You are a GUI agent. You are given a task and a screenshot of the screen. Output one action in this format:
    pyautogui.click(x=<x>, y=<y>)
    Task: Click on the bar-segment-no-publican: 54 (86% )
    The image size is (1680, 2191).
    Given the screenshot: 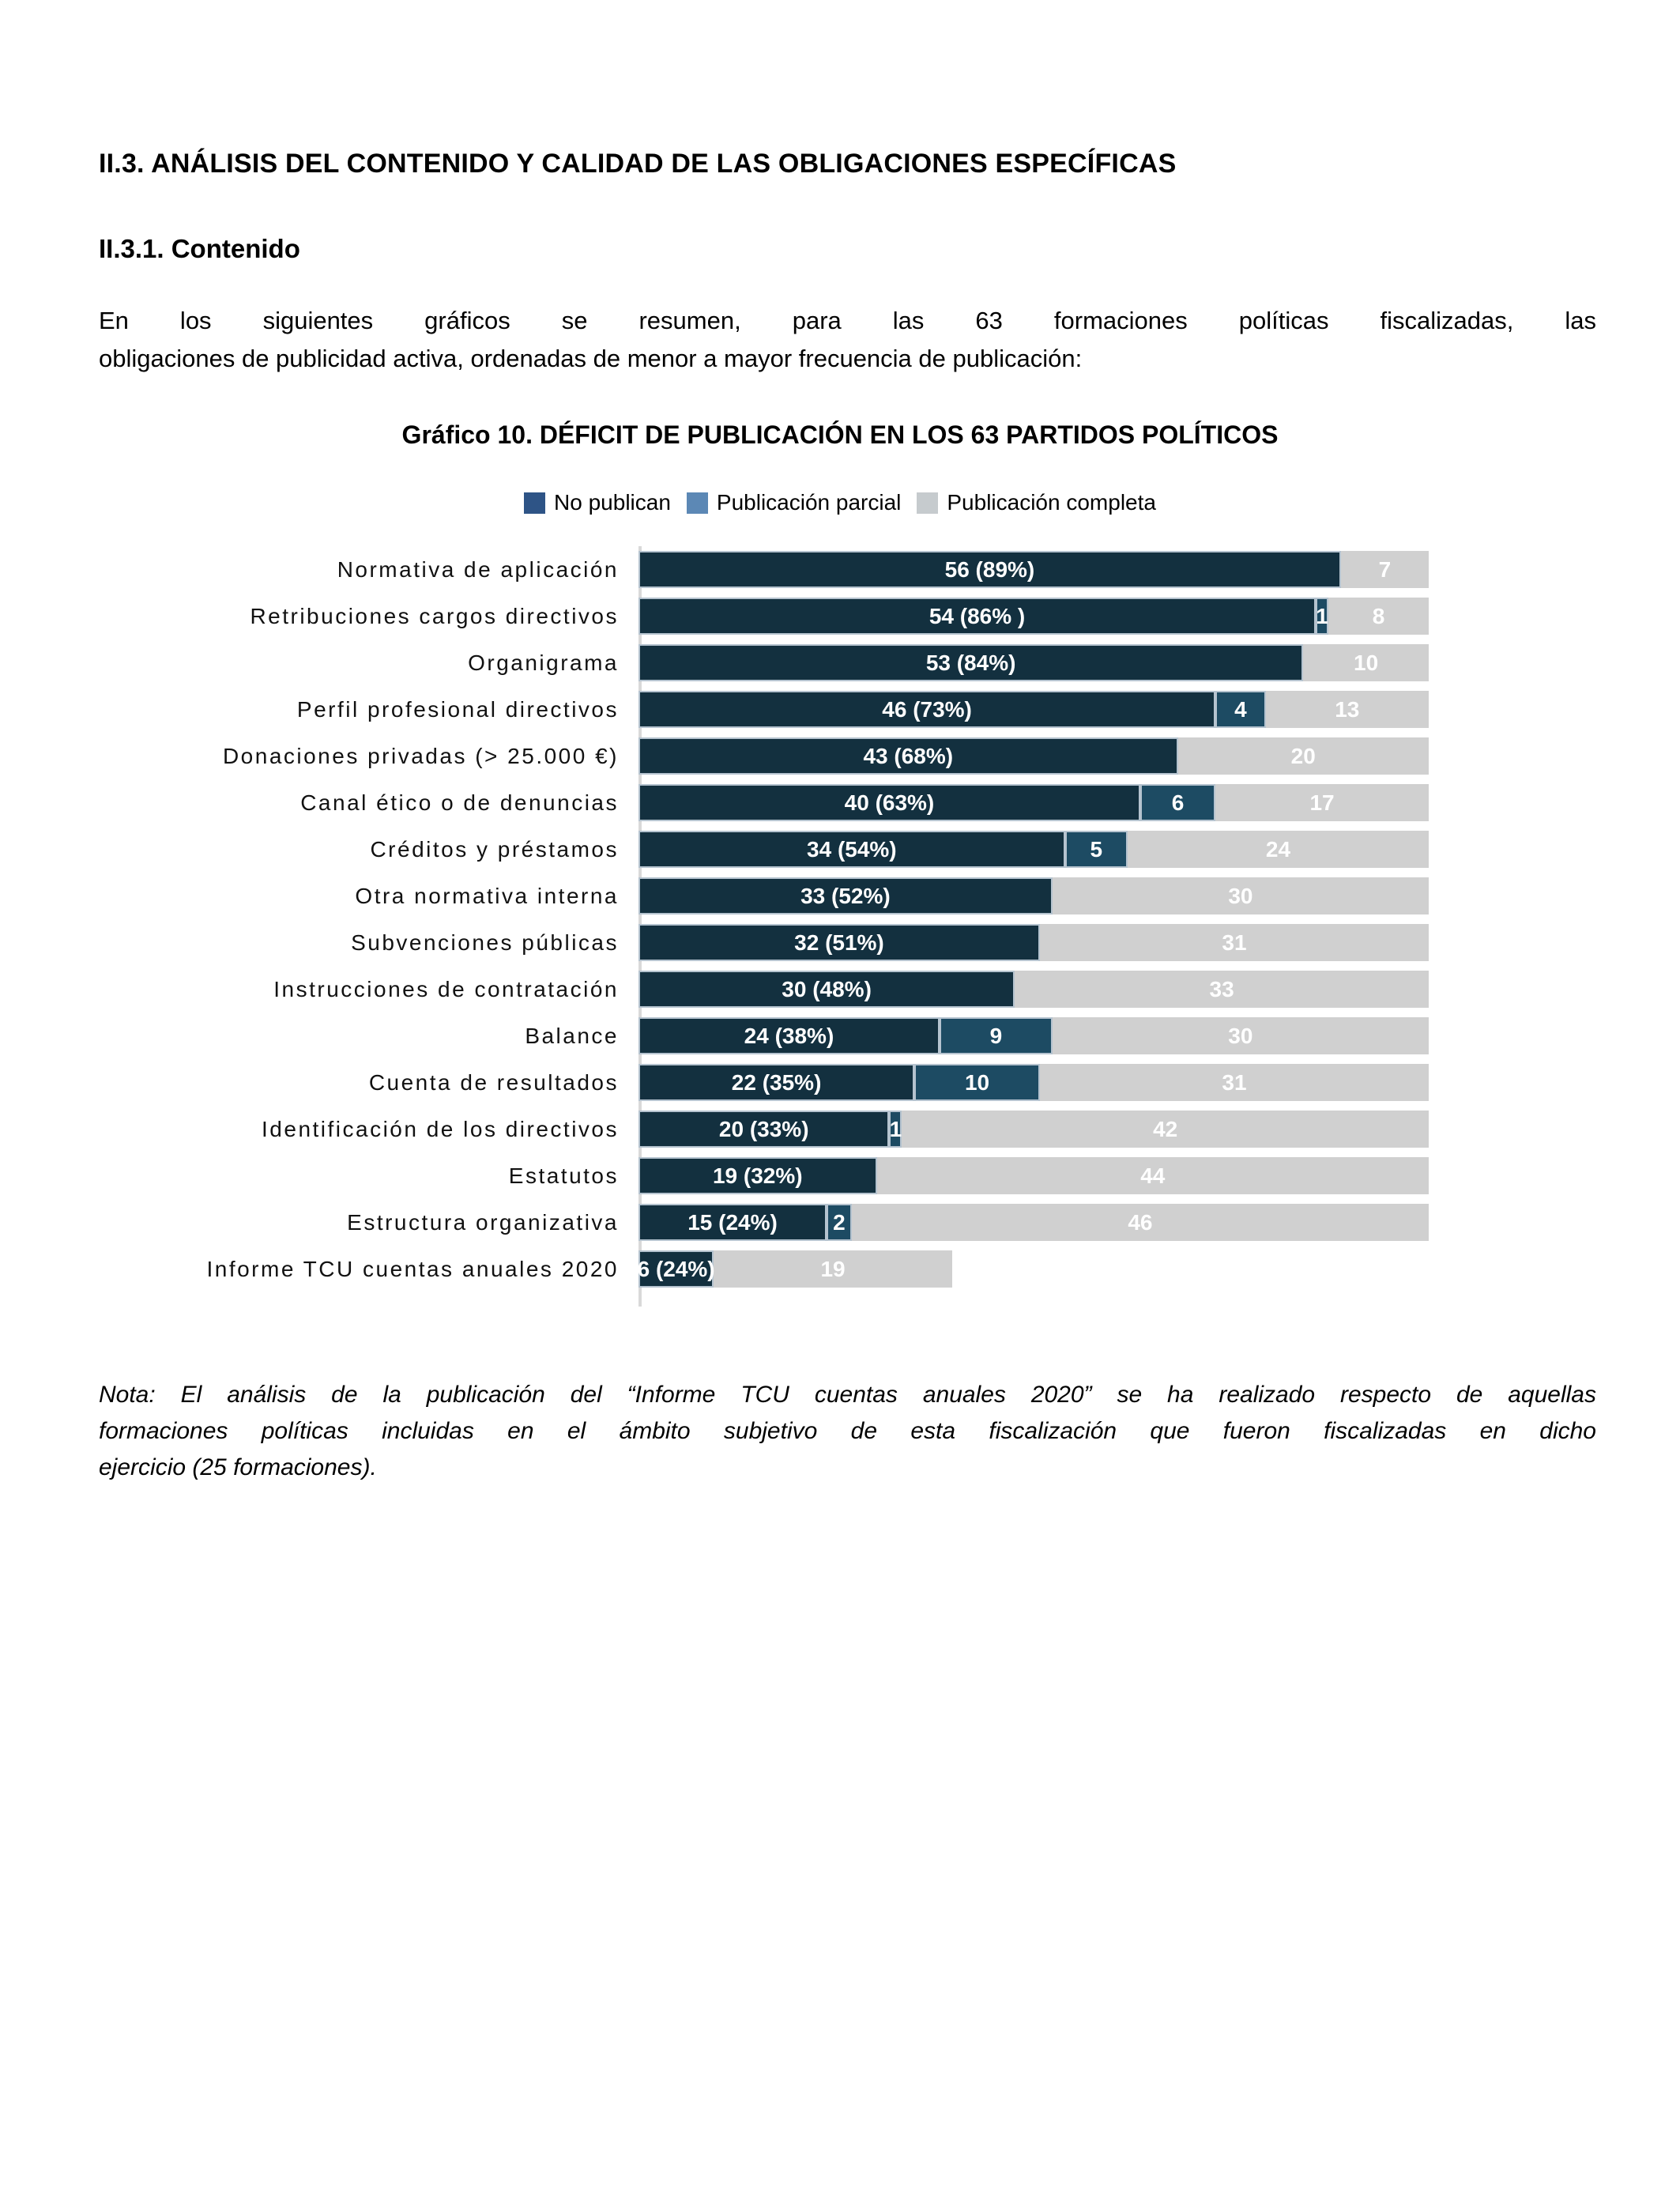 What is the action you would take?
    pyautogui.click(x=977, y=616)
    